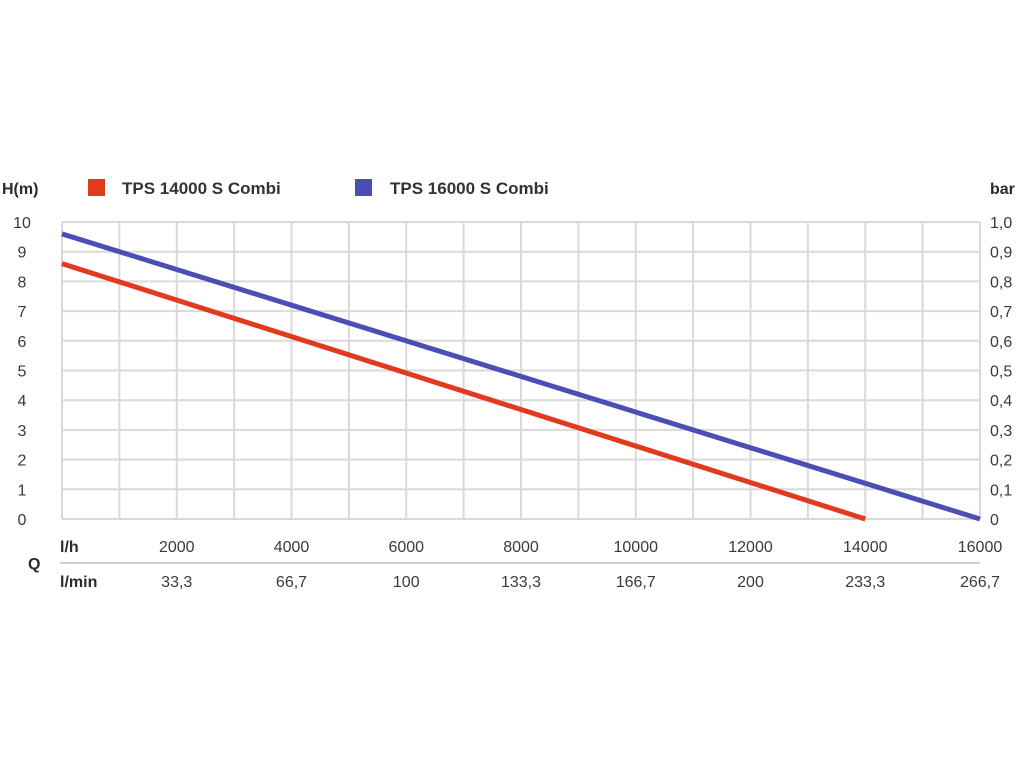 This screenshot has width=1024, height=768. Describe the element at coordinates (1001, 282) in the screenshot. I see `y-right-tick-label: 0,8` at that location.